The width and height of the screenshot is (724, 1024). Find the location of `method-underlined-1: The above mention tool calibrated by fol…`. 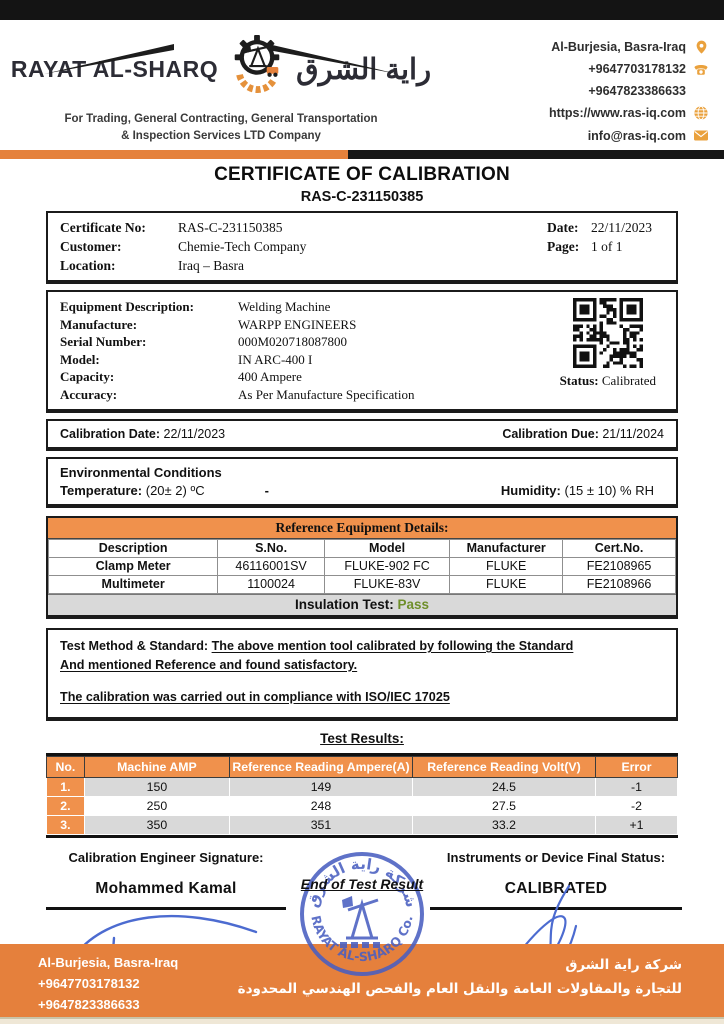

method-underlined-1: The above mention tool calibrated by fol… is located at coordinates (392, 645).